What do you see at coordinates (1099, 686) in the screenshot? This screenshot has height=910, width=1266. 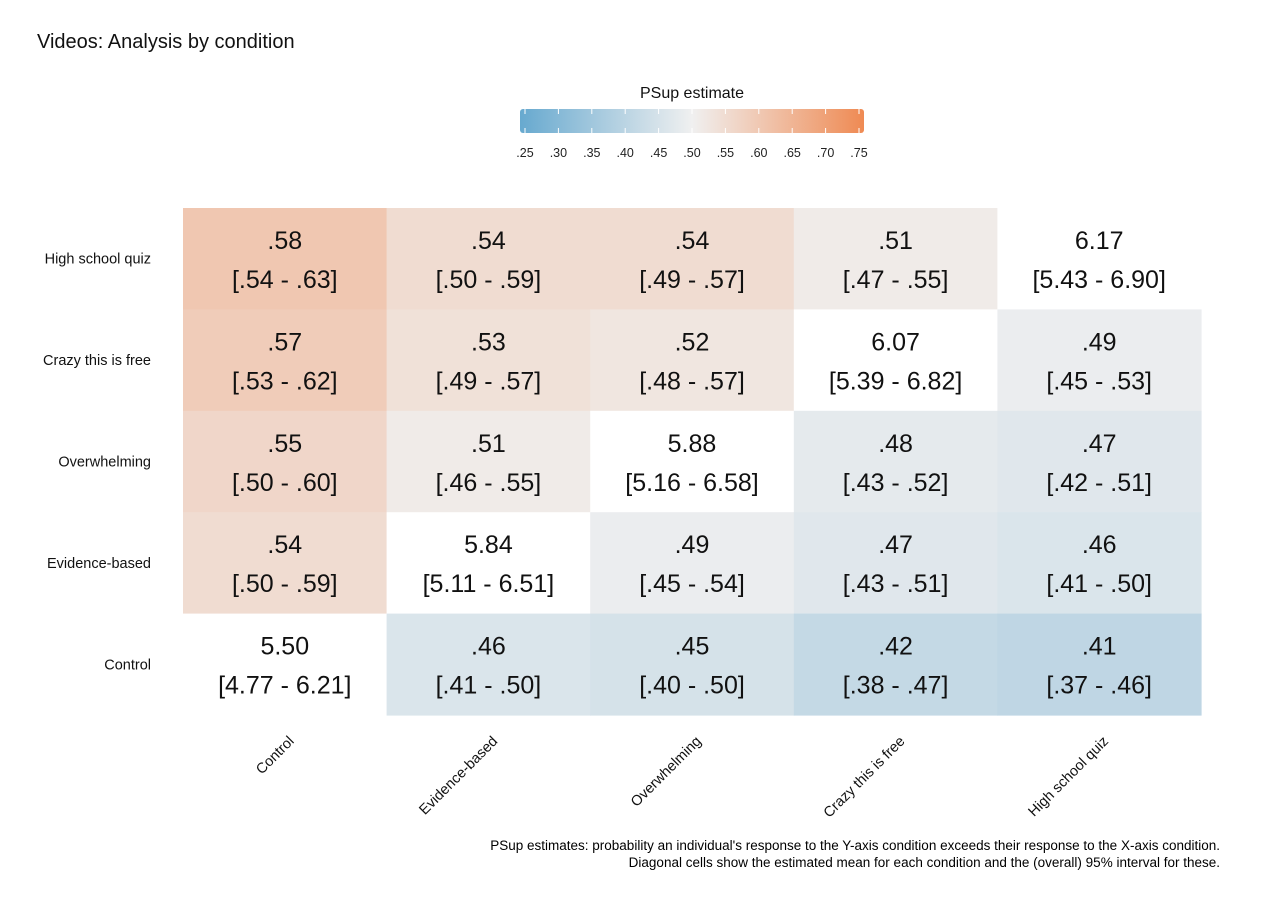 I see `cell-interval-label: [.37 - .46]` at bounding box center [1099, 686].